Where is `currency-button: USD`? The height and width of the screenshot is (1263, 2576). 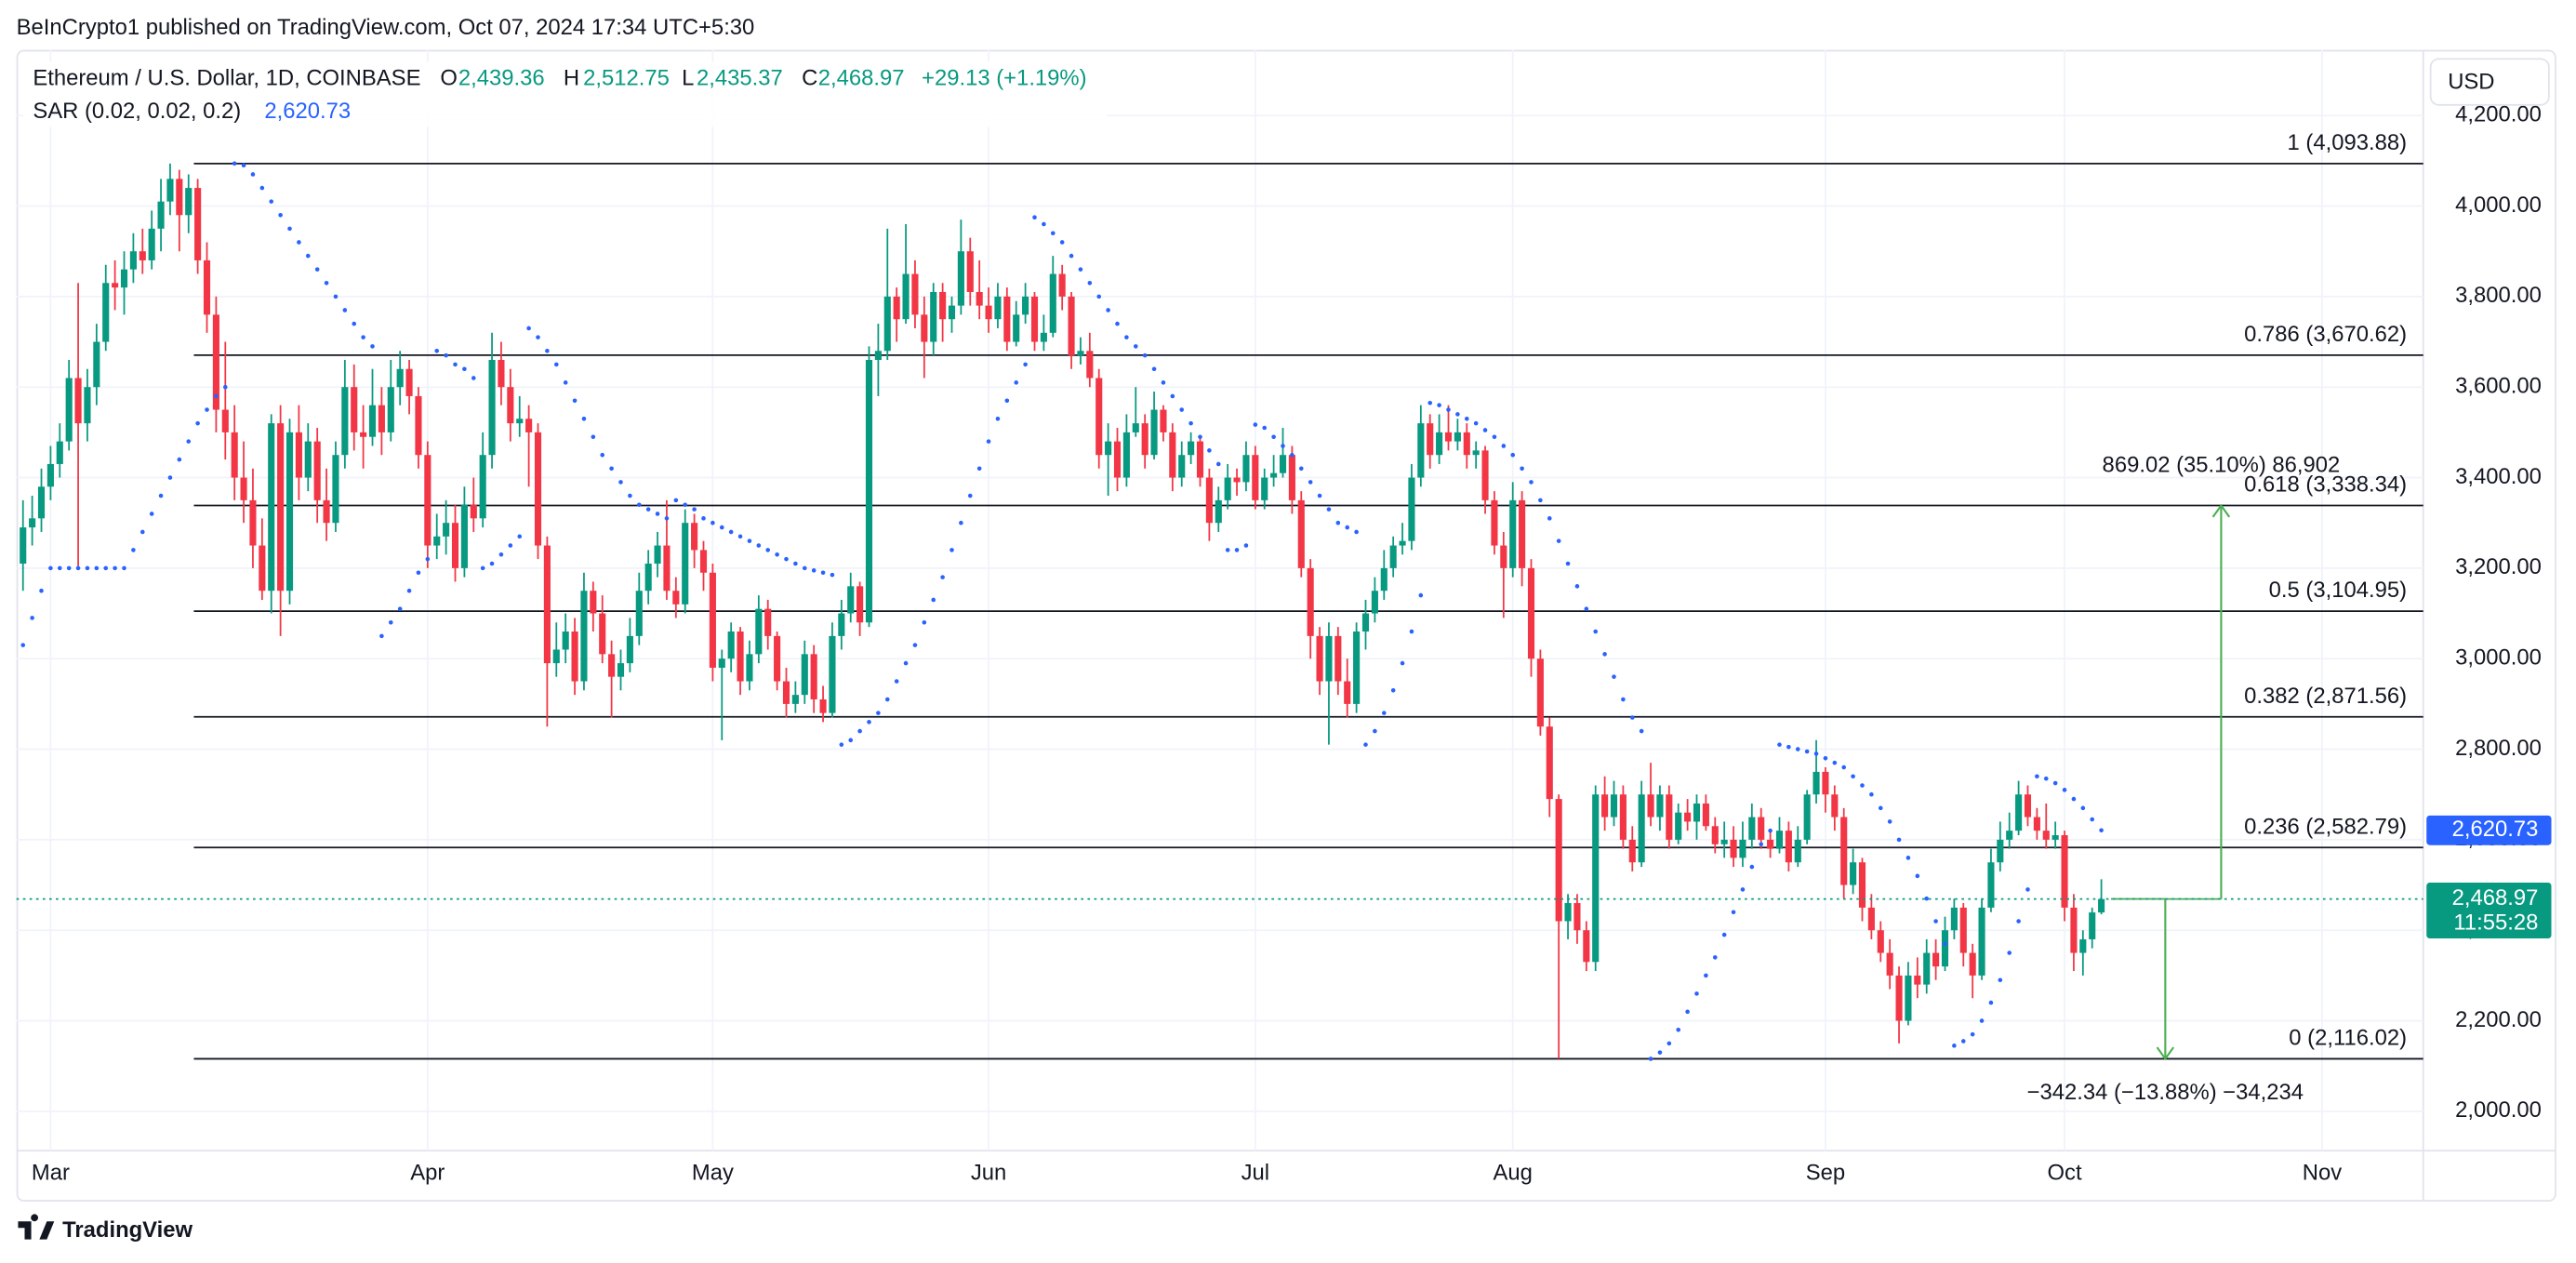
currency-button: USD is located at coordinates (2489, 82).